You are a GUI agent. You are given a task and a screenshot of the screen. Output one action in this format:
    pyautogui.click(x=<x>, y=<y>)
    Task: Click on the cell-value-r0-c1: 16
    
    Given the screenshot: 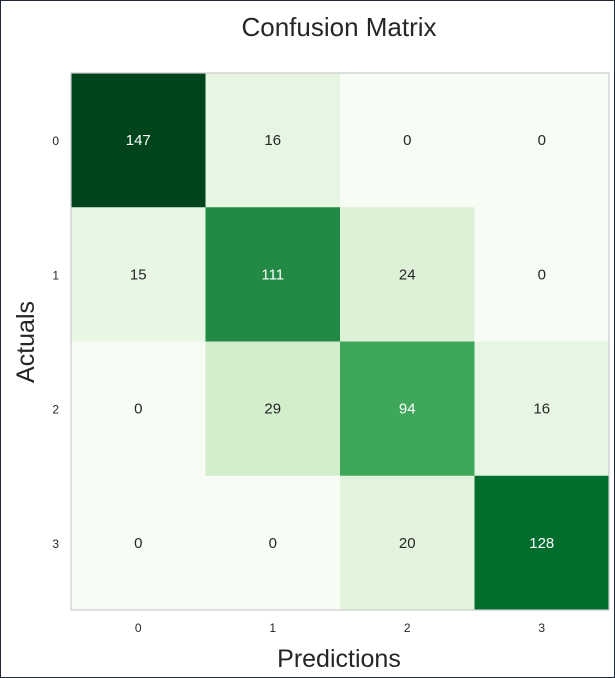 What is the action you would take?
    pyautogui.click(x=272, y=140)
    